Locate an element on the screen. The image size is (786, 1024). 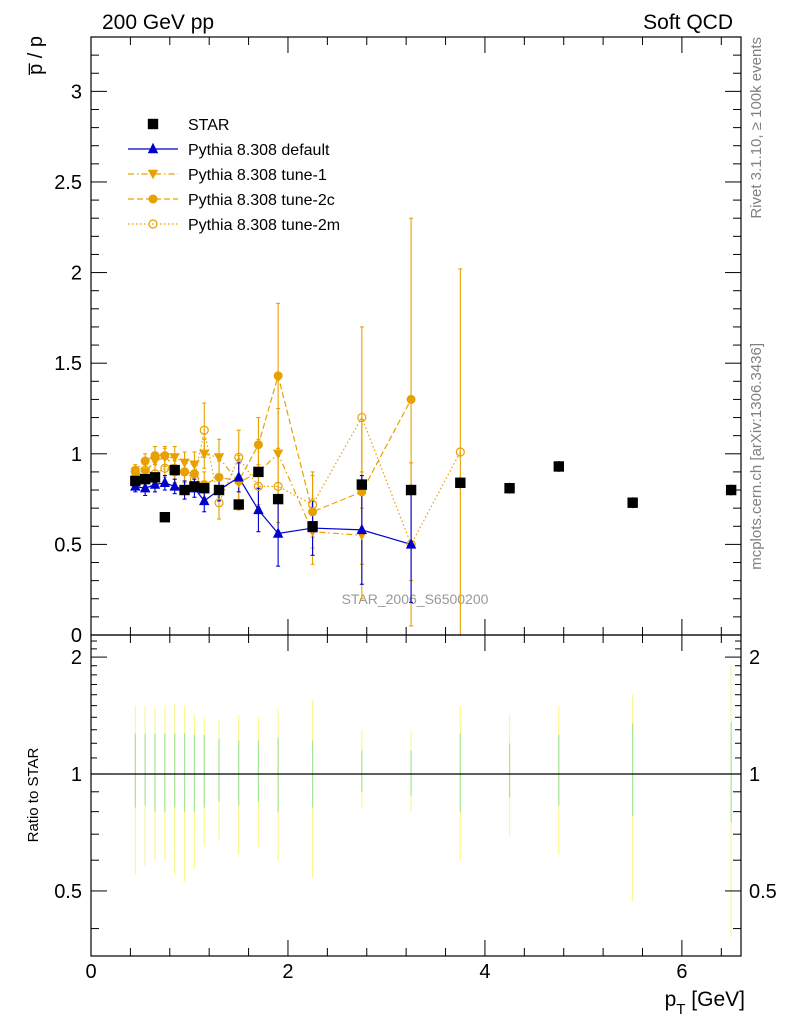
ratio-ytick-label-right: 1 is located at coordinates (754, 775).